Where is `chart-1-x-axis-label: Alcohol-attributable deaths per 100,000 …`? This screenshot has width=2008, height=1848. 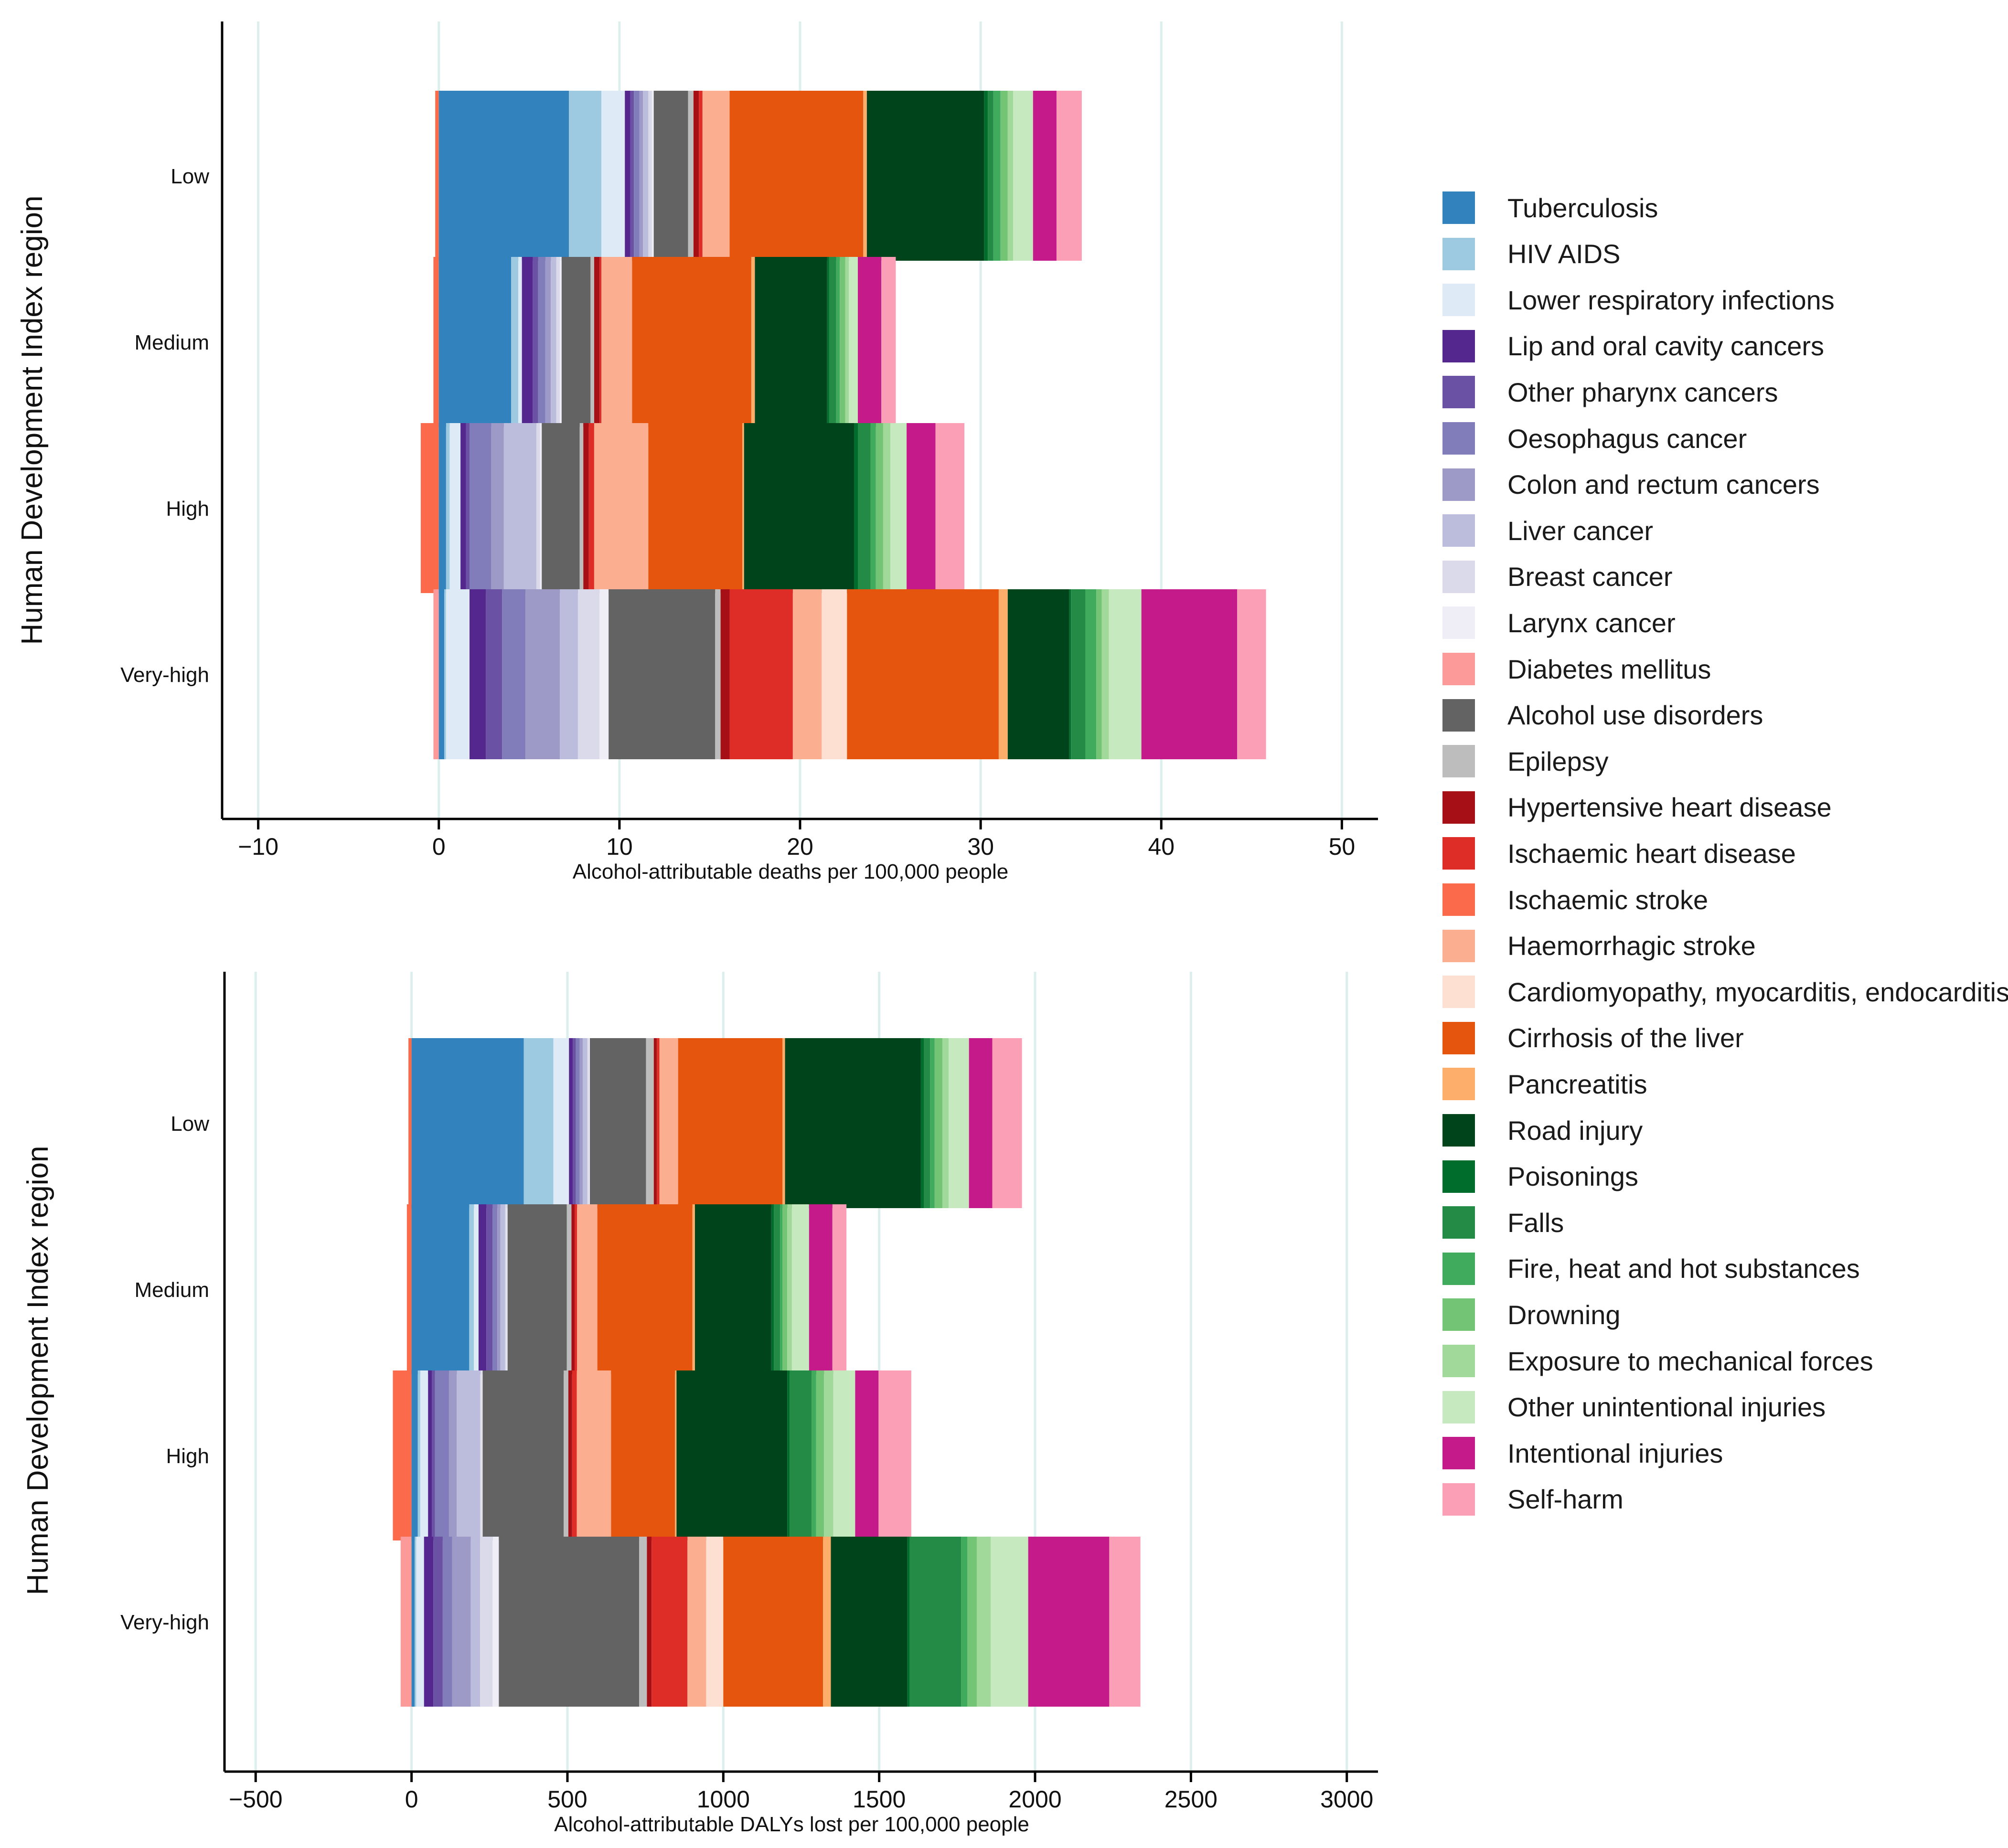
chart-1-x-axis-label: Alcohol-attributable deaths per 100,000 … is located at coordinates (790, 871).